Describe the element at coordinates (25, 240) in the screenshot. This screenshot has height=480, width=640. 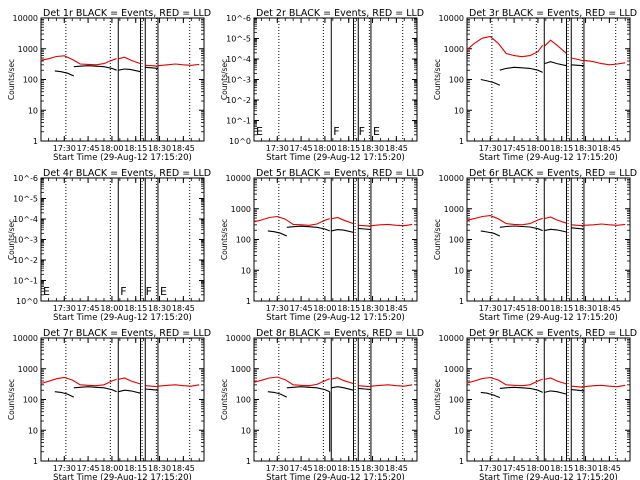
I see `y-tick-label: 10^-3` at that location.